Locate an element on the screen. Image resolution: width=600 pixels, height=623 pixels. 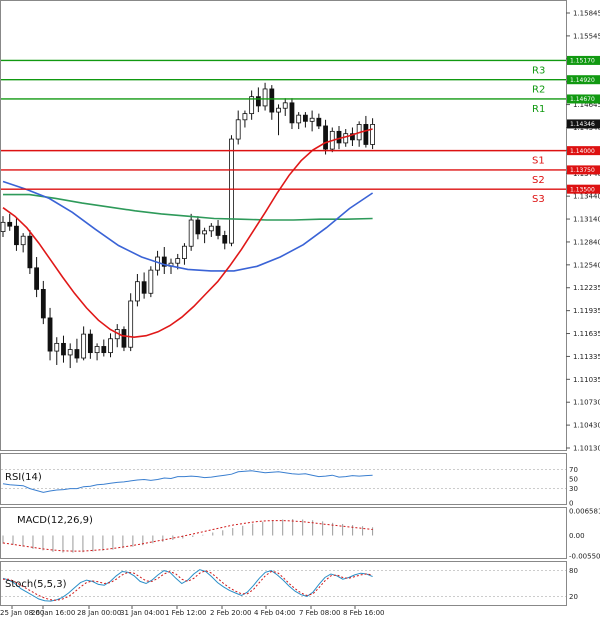
stoch-d-line is located at coordinates (188, 585).